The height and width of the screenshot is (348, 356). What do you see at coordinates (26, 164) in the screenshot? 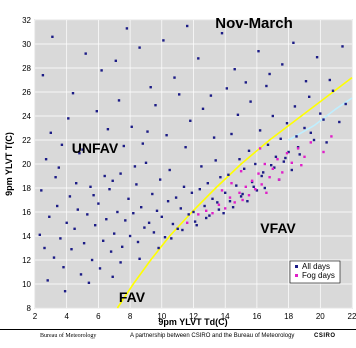
I see `y-tick-label: 20` at bounding box center [26, 164].